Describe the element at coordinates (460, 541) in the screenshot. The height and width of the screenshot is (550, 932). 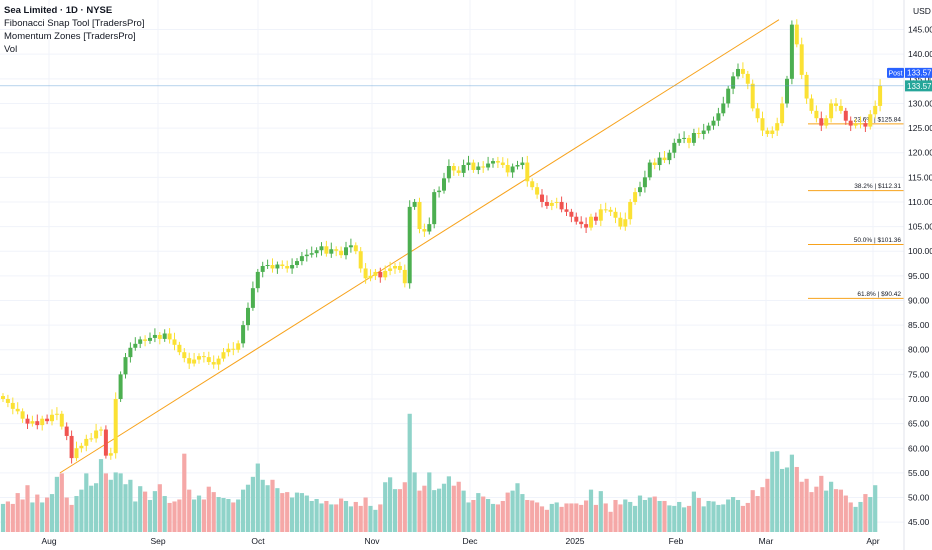
I see `time-axis: Aug Sep Oct Nov Dec 2025 Feb Mar Apr` at that location.